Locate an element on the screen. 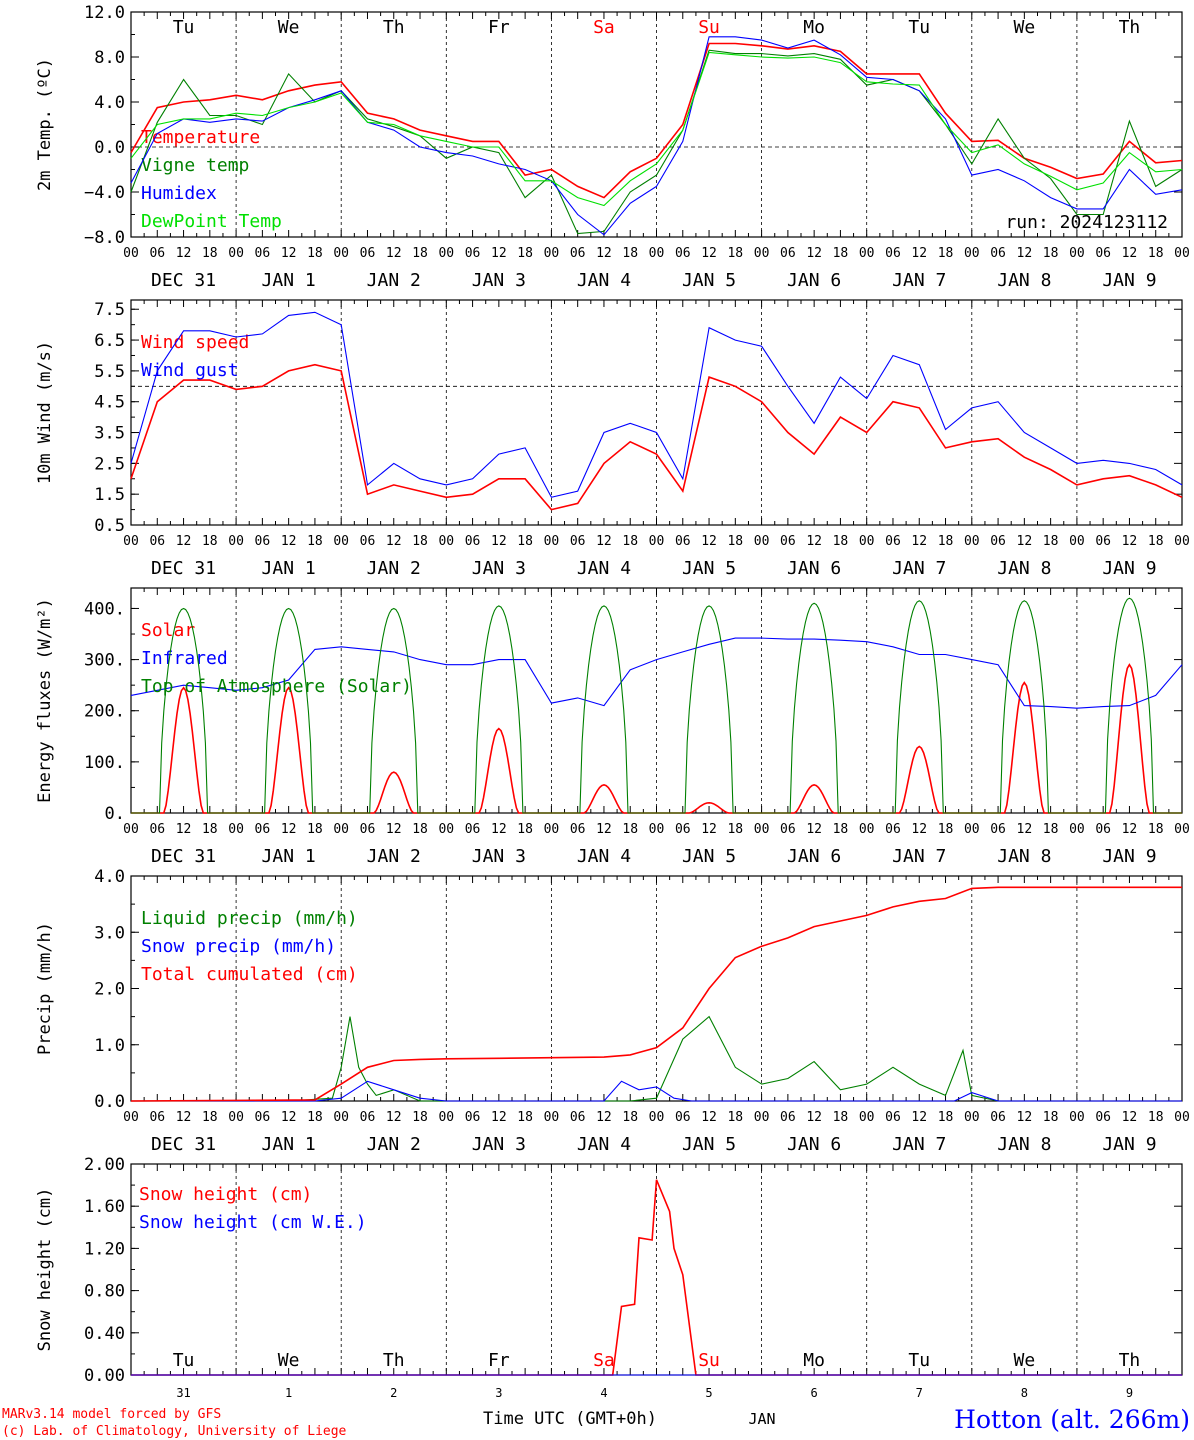  y-tick-label: 1.60 is located at coordinates (104, 1207).